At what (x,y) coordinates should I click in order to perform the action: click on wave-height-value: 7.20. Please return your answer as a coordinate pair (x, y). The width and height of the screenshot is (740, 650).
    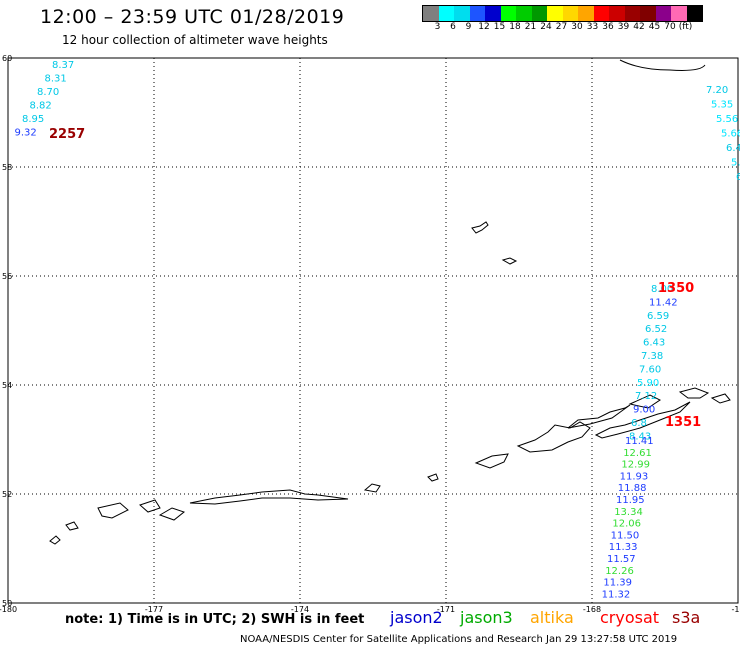
    Looking at the image, I should click on (717, 90).